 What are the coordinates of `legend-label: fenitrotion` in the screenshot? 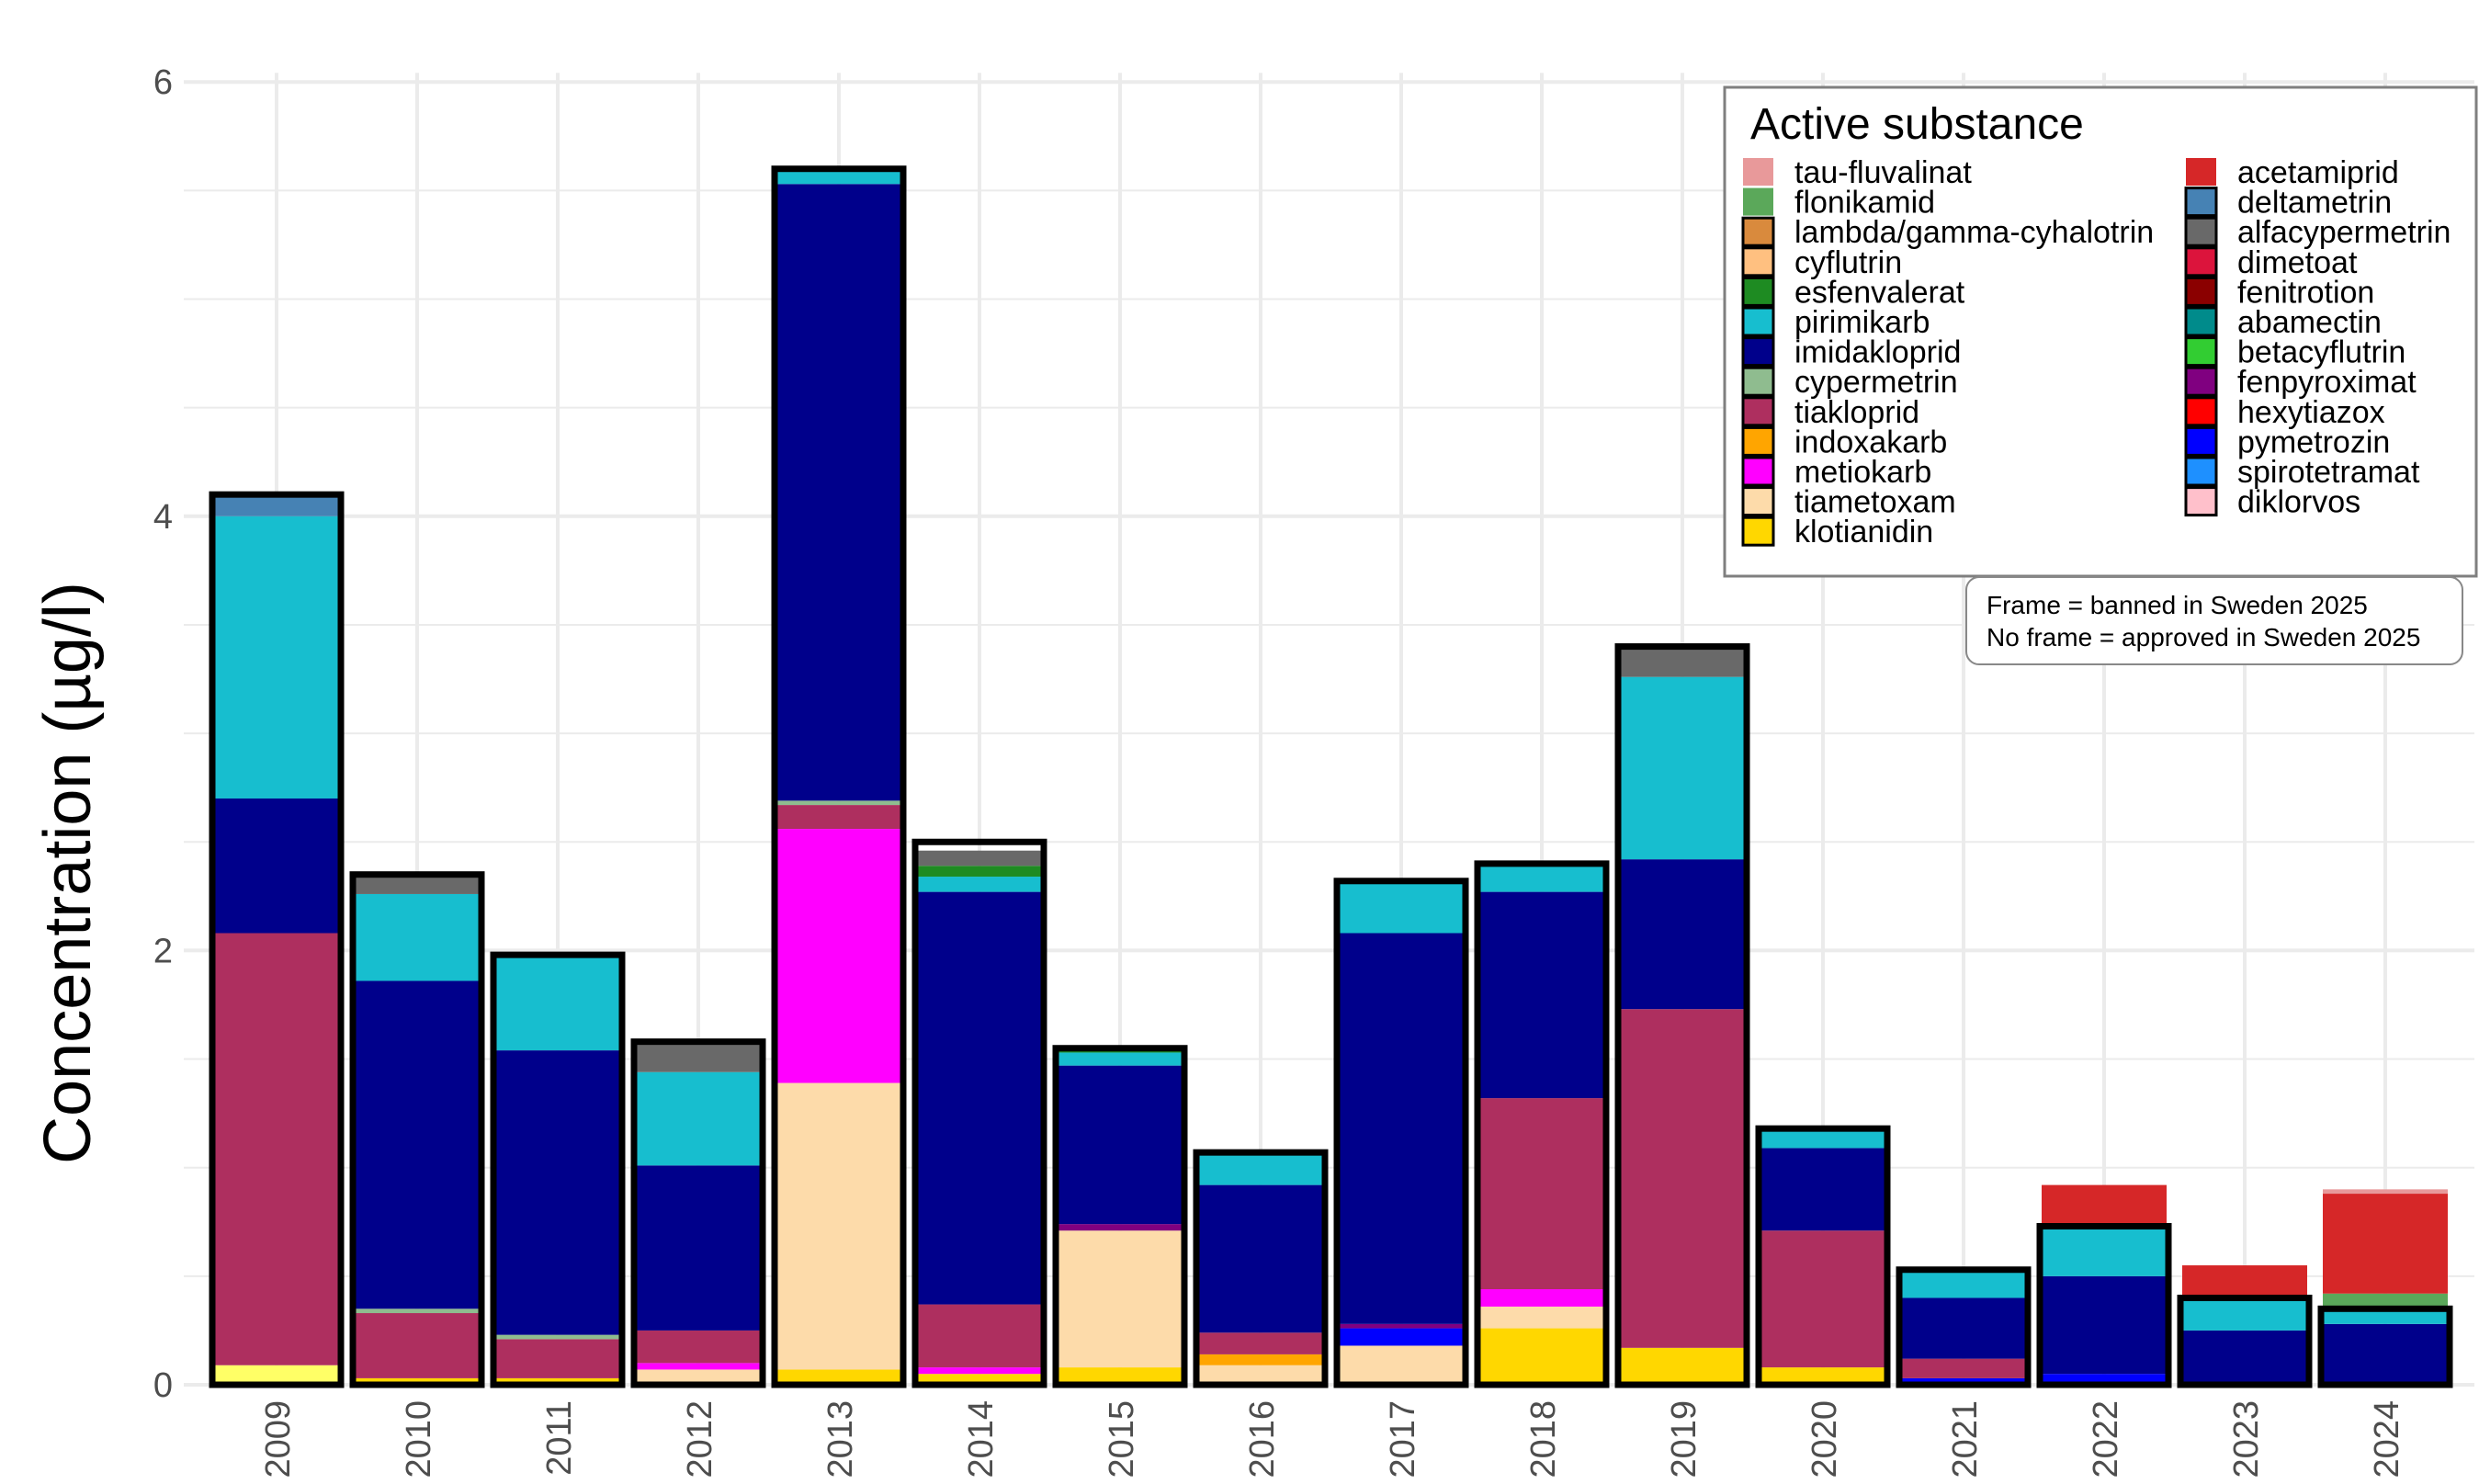 It's located at (2305, 292).